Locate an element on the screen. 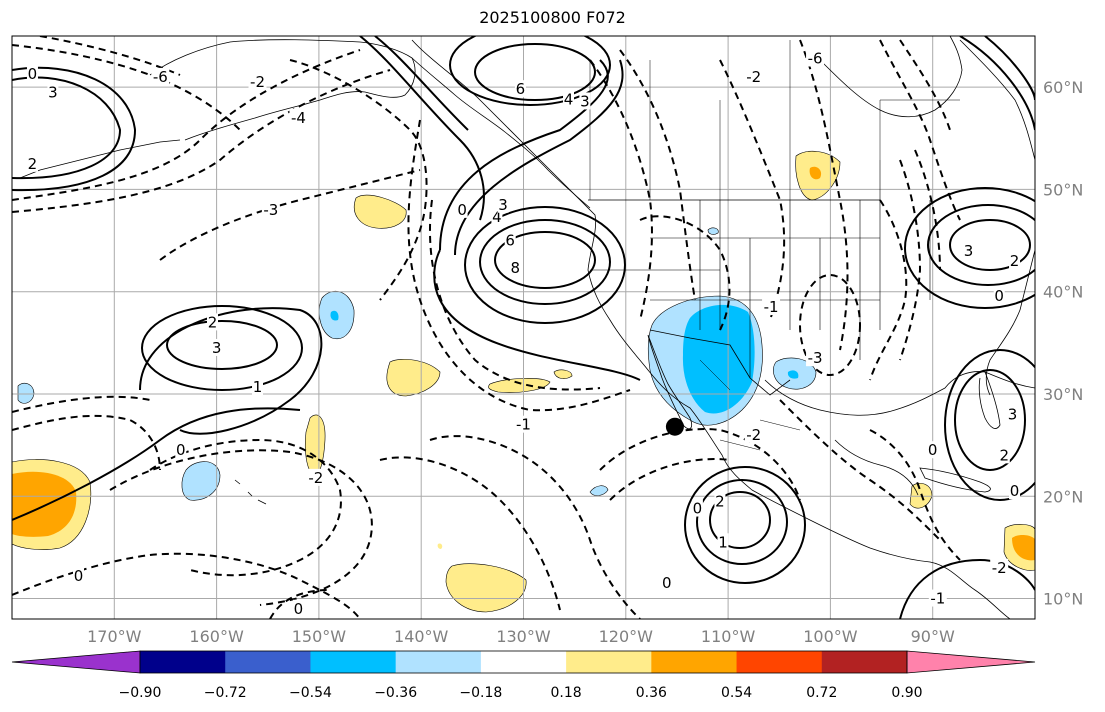  contour-label: 1 is located at coordinates (723, 542).